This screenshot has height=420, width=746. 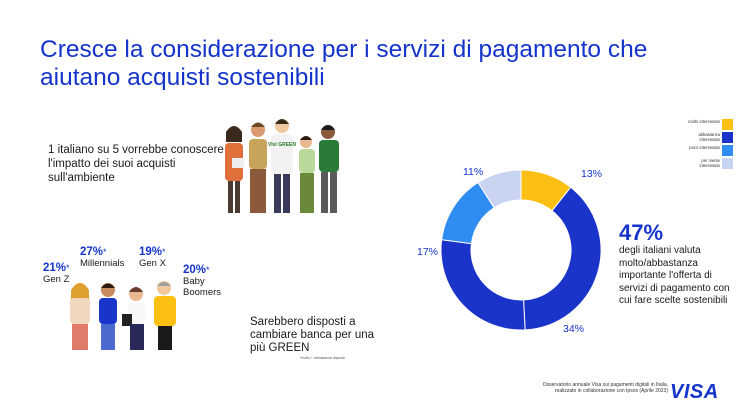 I want to click on footnote: *molto + abbastanza disposti, so click(x=322, y=358).